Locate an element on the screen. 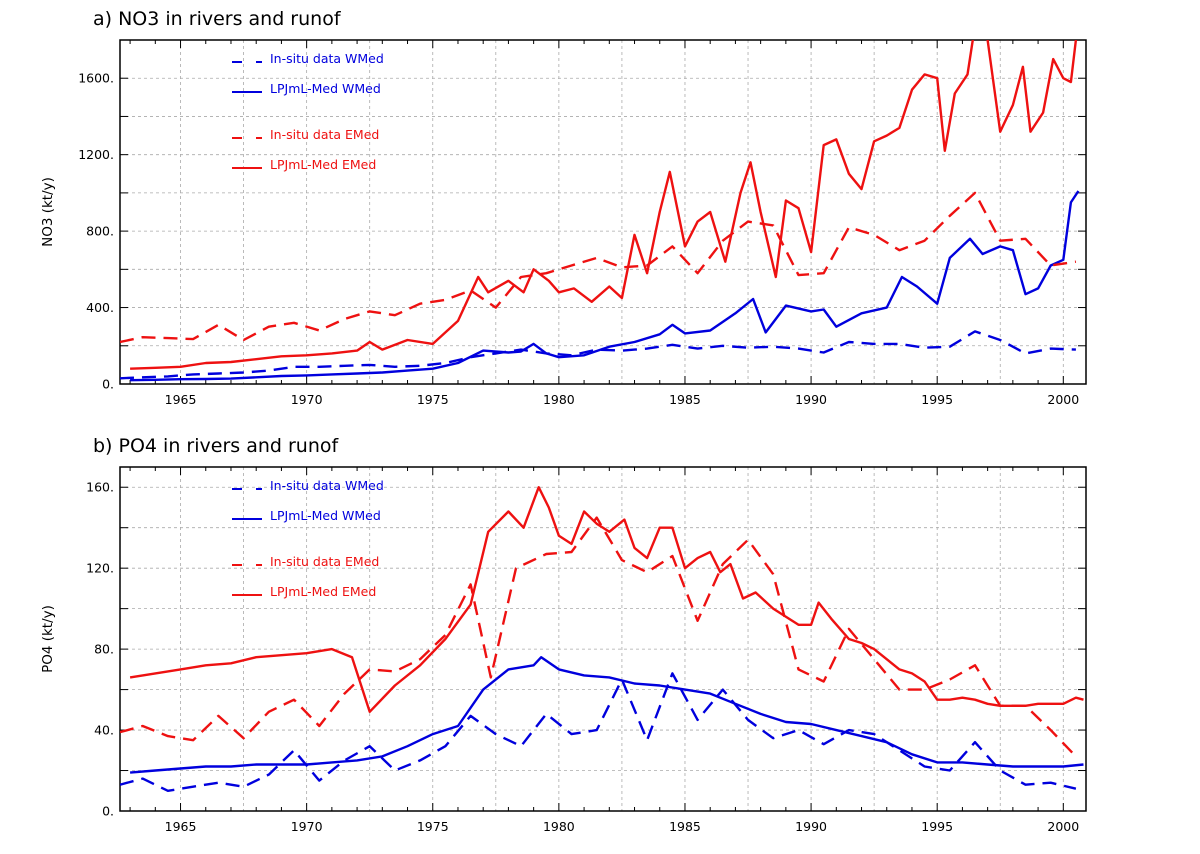 The width and height of the screenshot is (1200, 854). y-tick-label: 120. is located at coordinates (100, 568).